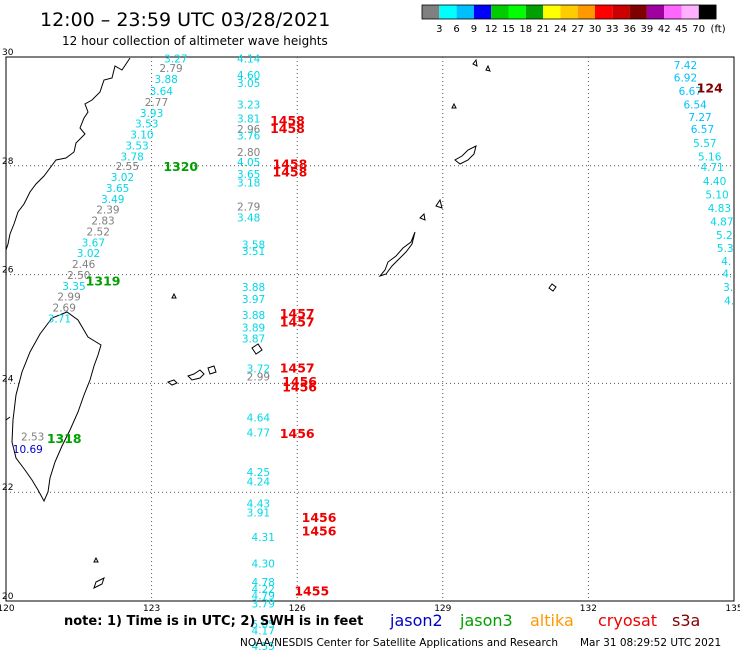  I want to click on colorbar-outline, so click(569, 12).